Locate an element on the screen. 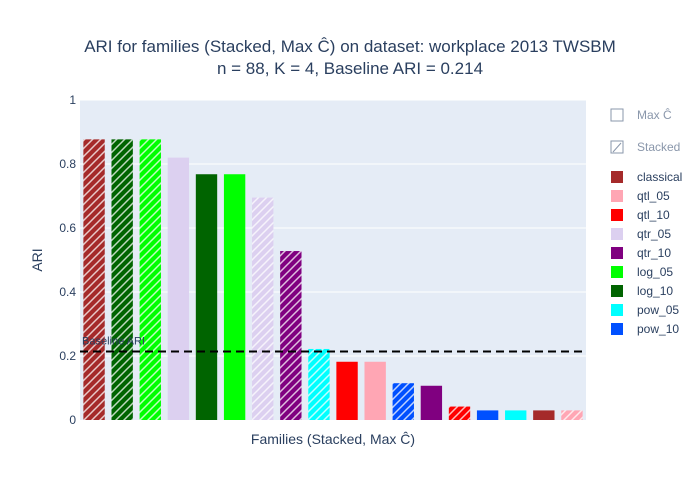 Image resolution: width=700 pixels, height=500 pixels. legend-label: log_05 is located at coordinates (655, 272).